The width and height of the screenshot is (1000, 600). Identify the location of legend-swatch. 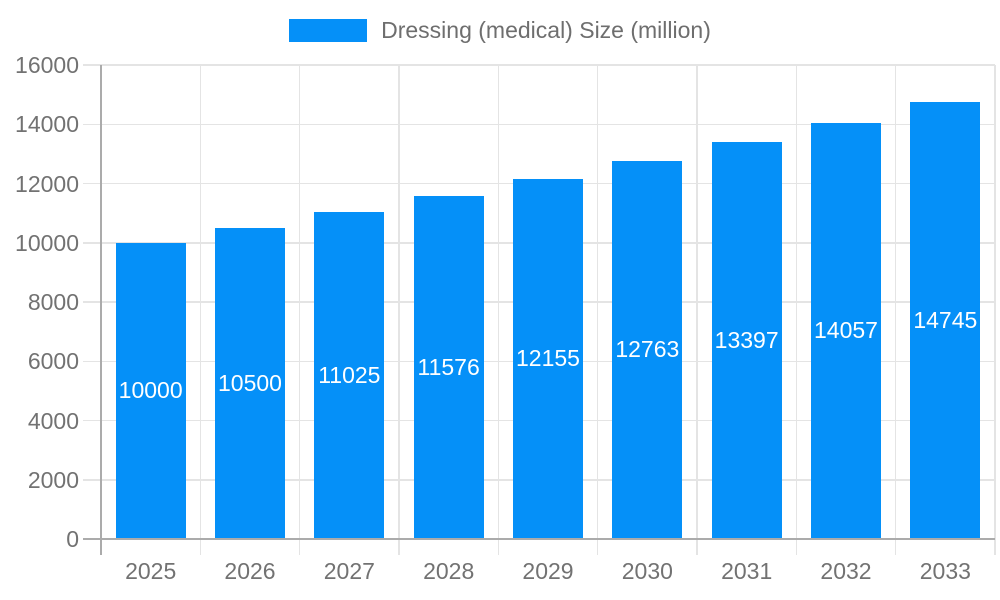
(328, 30).